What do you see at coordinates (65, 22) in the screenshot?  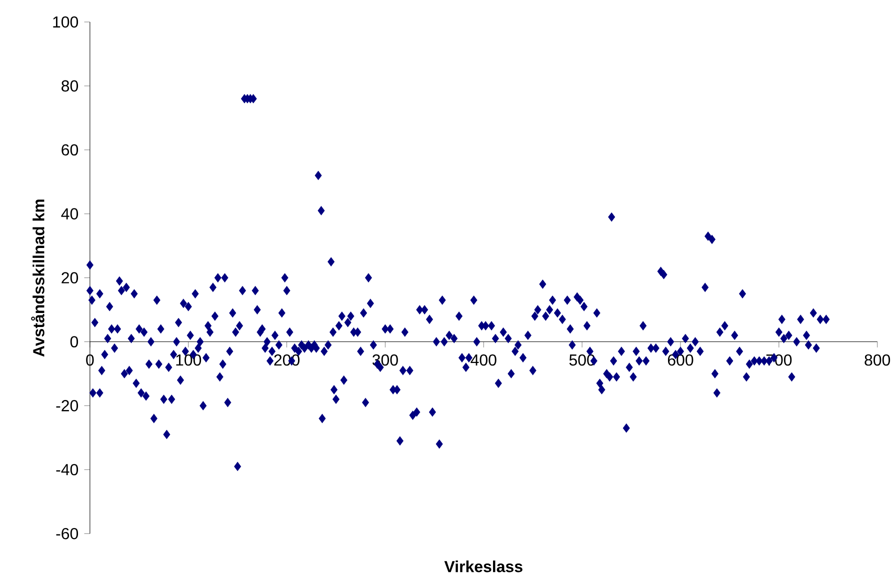 I see `y-tick-label: 100` at bounding box center [65, 22].